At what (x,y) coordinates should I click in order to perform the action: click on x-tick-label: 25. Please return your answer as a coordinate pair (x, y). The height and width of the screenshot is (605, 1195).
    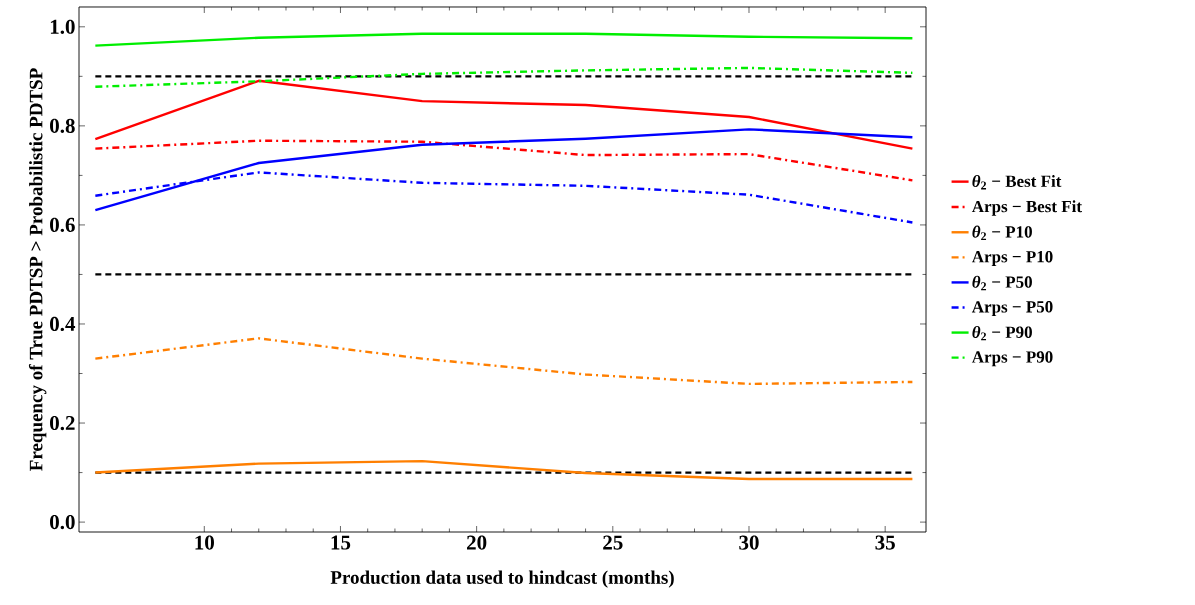
    Looking at the image, I should click on (613, 542).